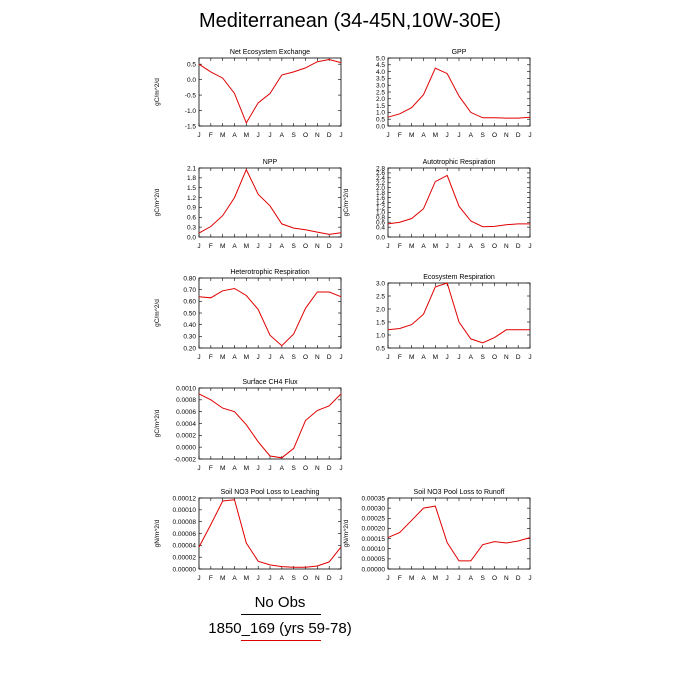 This screenshot has height=700, width=700. Describe the element at coordinates (186, 447) in the screenshot. I see `y-tick-label: 0.0000` at that location.